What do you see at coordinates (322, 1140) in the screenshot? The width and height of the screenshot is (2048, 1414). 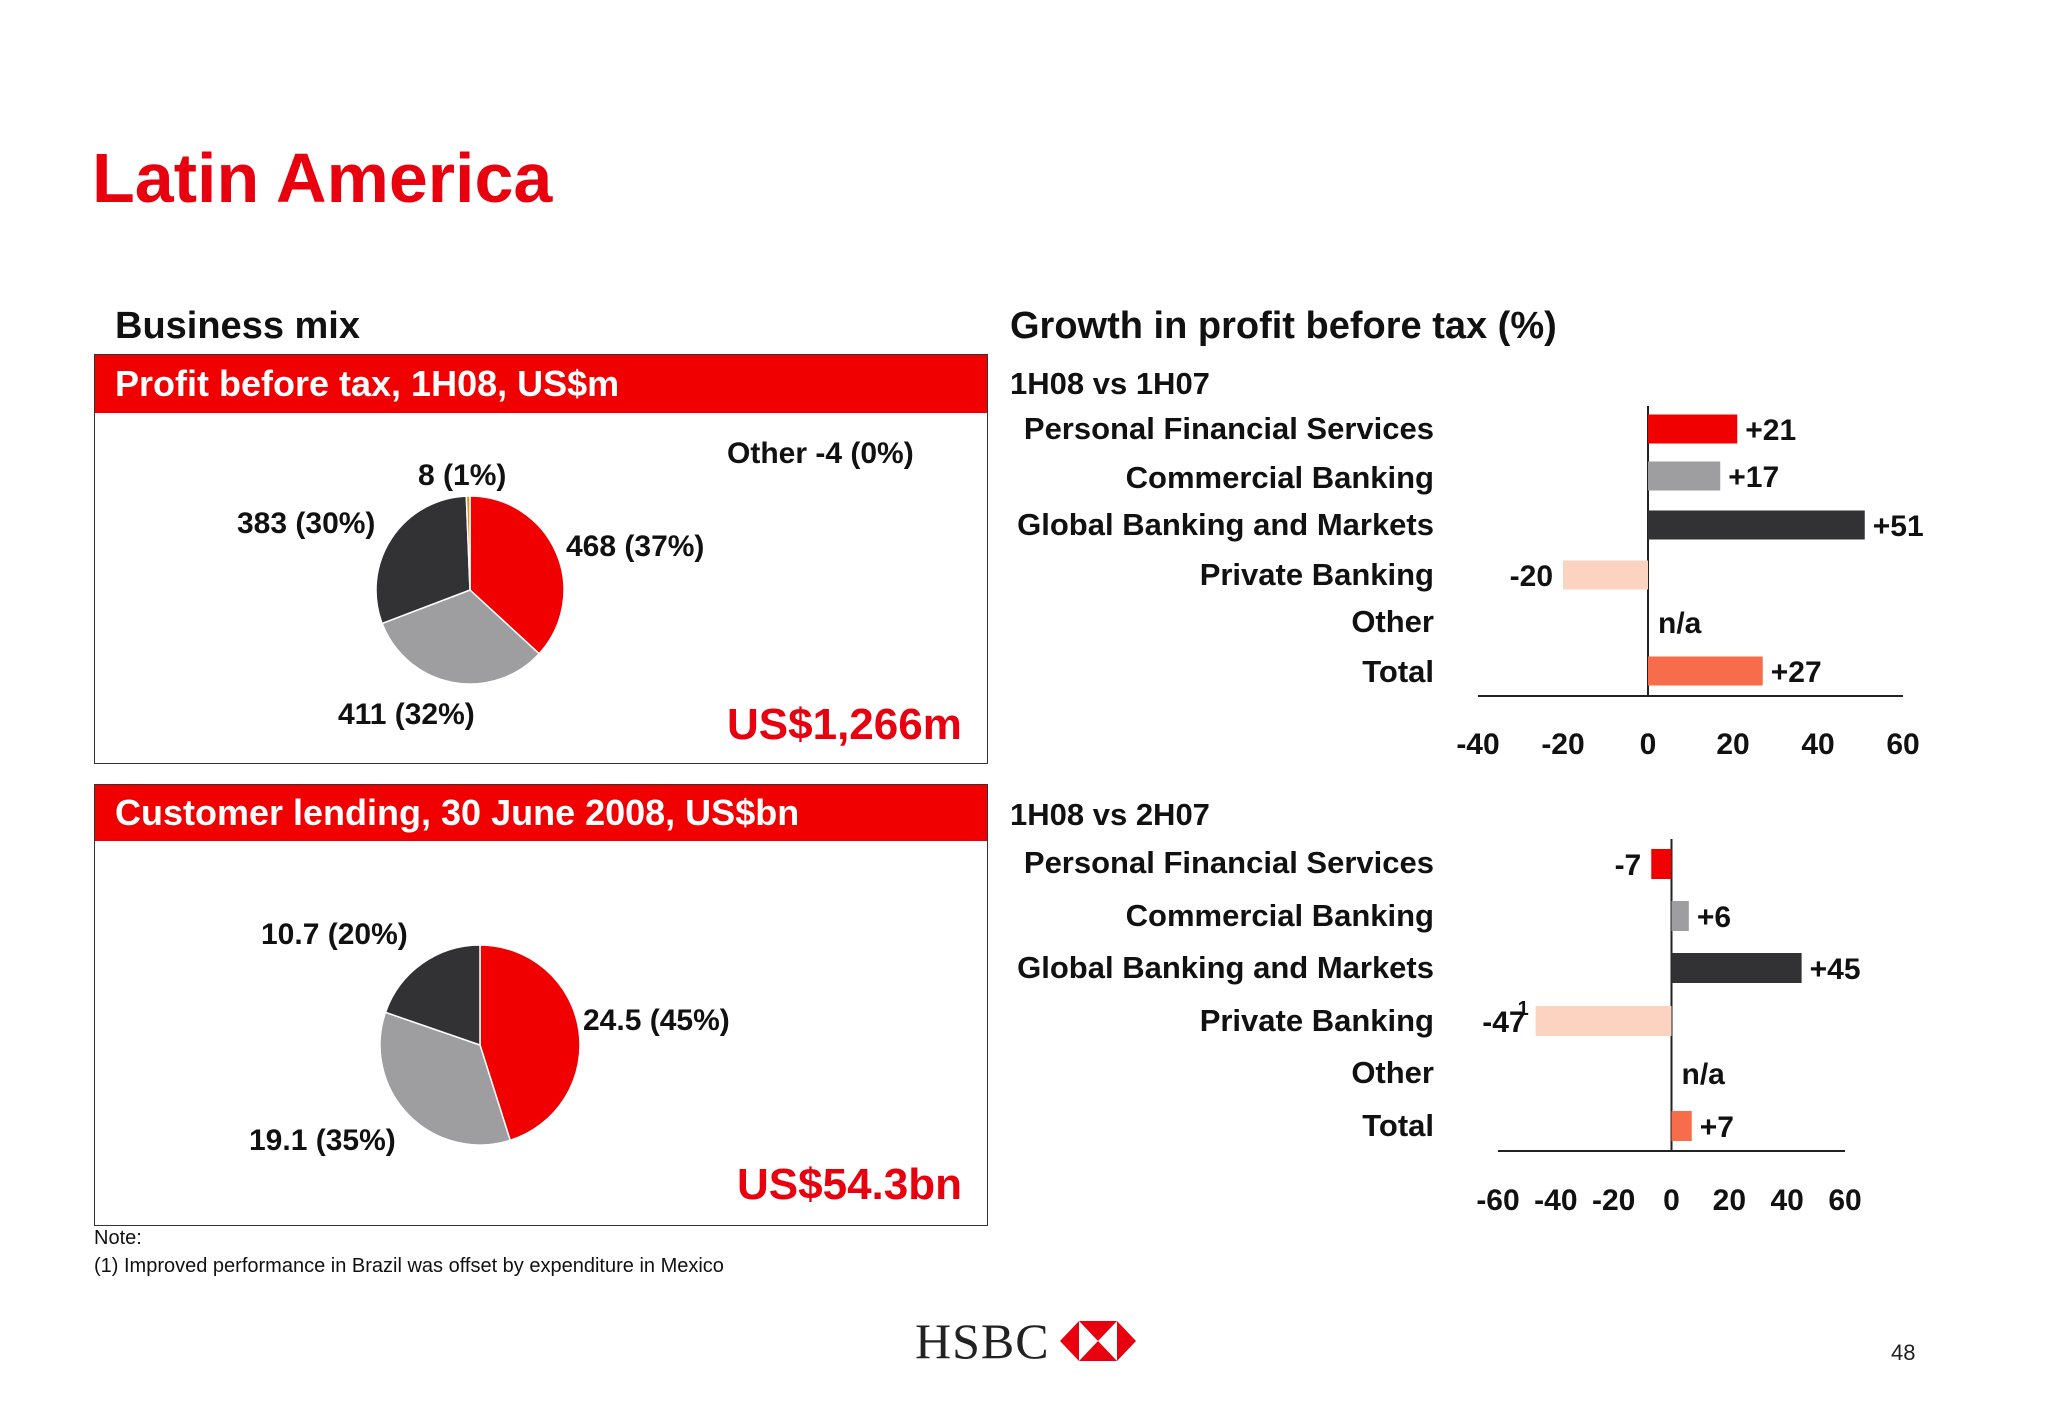 I see `pie2-label-cmb: 19.1 (35%)` at bounding box center [322, 1140].